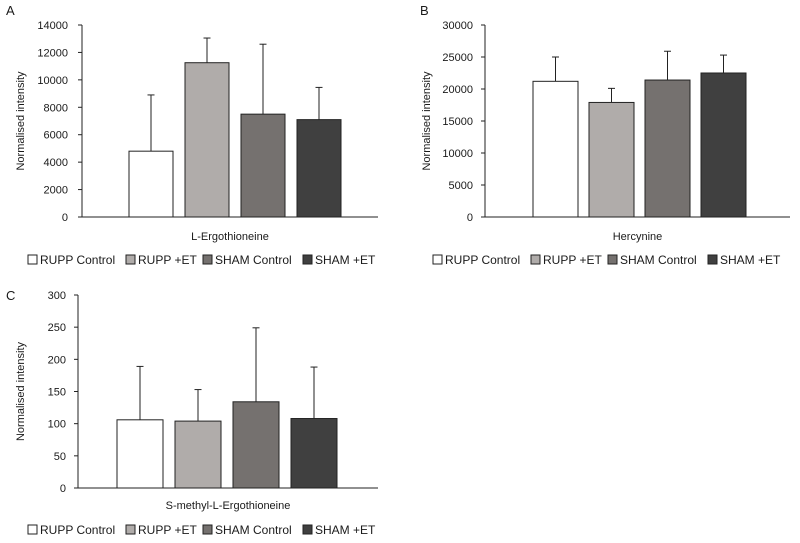 Image resolution: width=800 pixels, height=543 pixels. What do you see at coordinates (57, 360) in the screenshot?
I see `y-tick-label: 200` at bounding box center [57, 360].